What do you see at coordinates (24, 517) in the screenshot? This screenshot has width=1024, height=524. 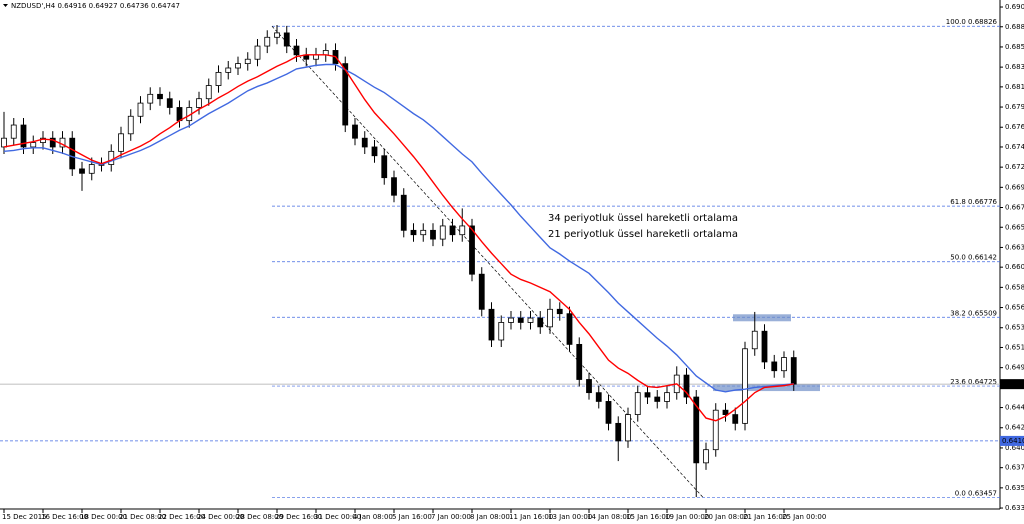 I see `x-tick-label: 15 Dec 2015` at bounding box center [24, 517].